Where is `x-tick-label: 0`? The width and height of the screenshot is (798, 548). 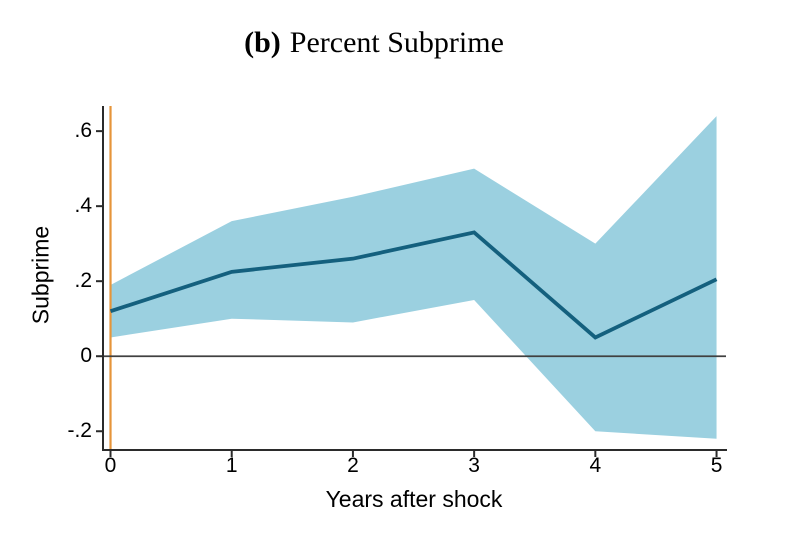
x-tick-label: 0 is located at coordinates (110, 465).